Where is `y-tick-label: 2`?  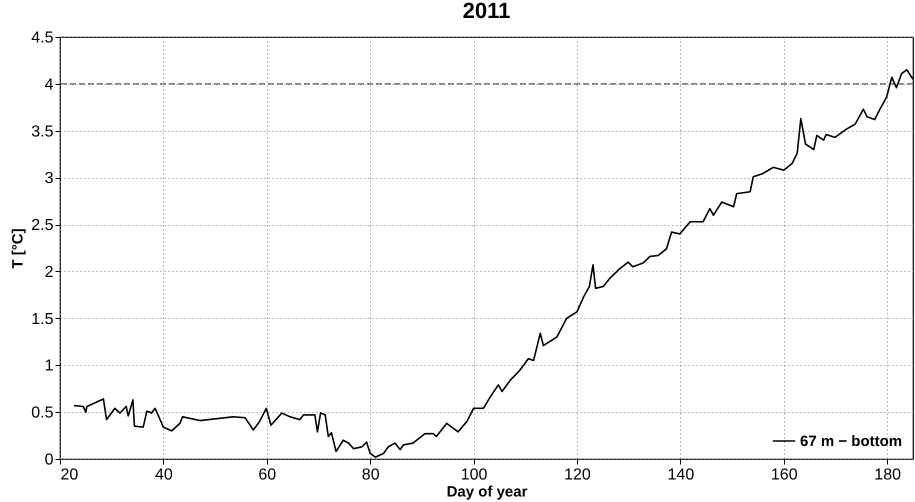 y-tick-label: 2 is located at coordinates (49, 272).